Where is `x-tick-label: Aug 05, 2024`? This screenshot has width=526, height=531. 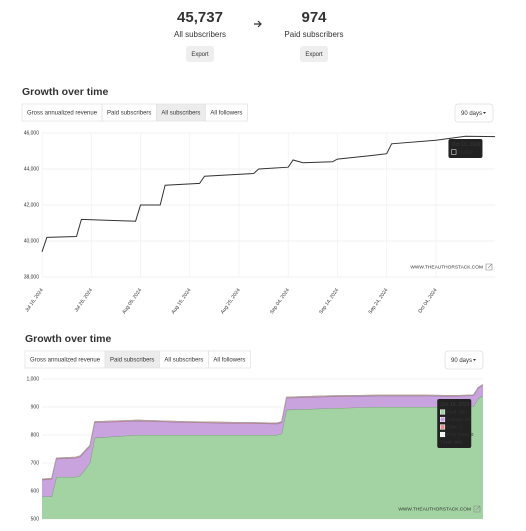 x-tick-label: Aug 05, 2024 is located at coordinates (132, 301).